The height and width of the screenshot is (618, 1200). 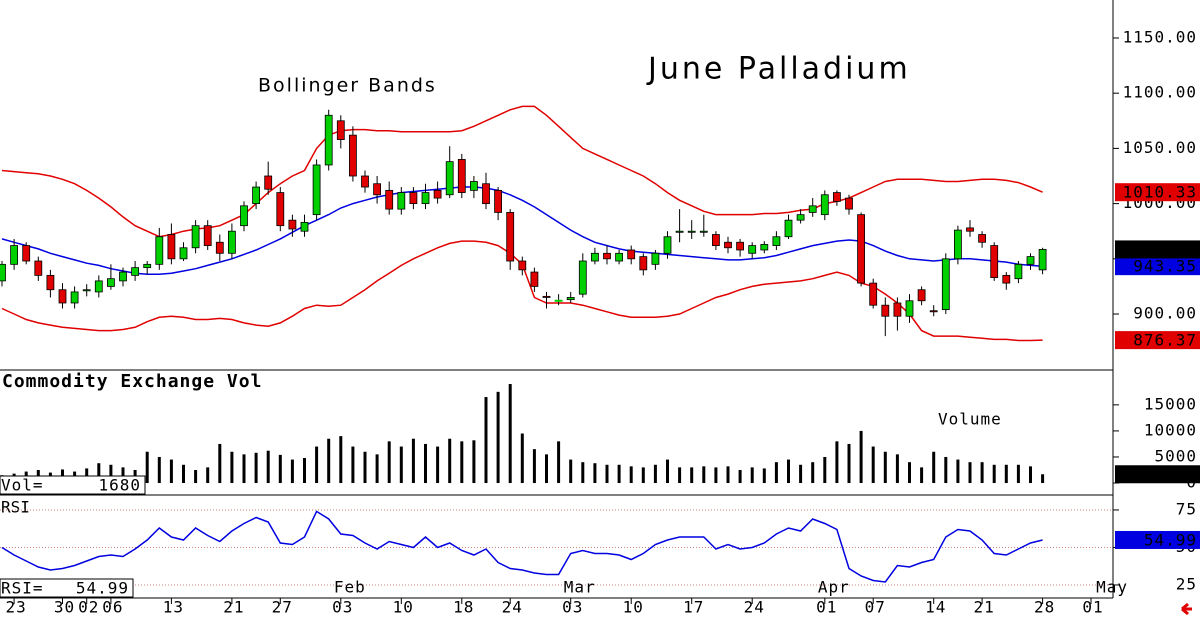 I want to click on x-tick-label: 21, so click(x=983, y=607).